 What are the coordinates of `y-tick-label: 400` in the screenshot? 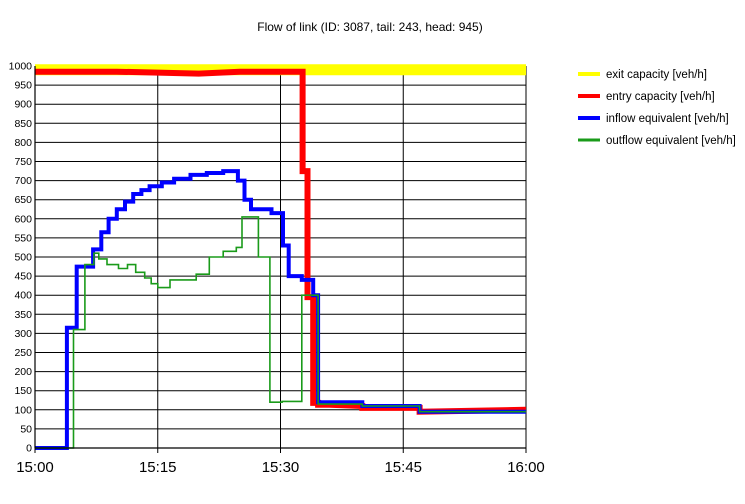 It's located at (23, 296).